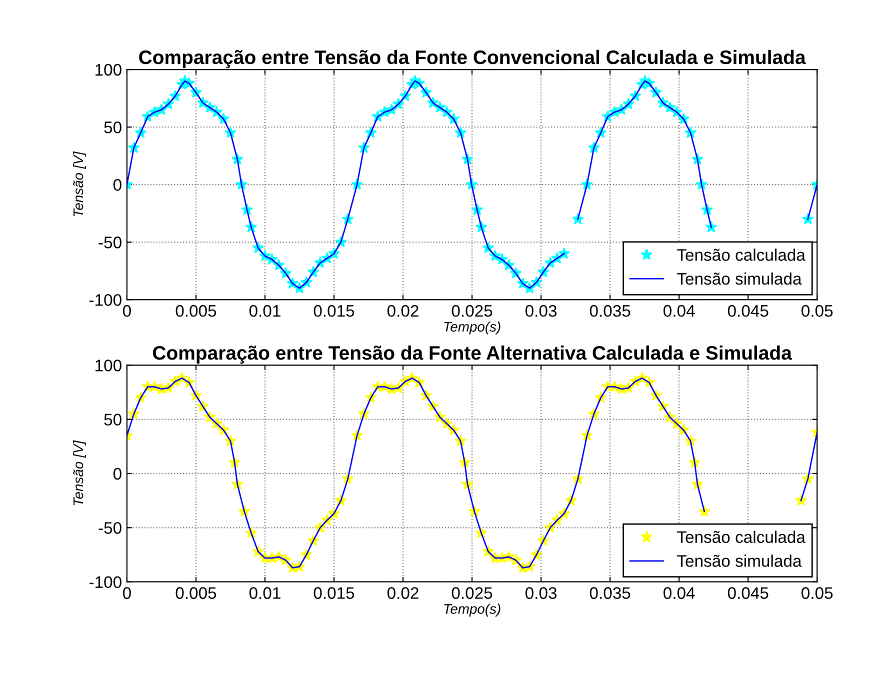 Image resolution: width=894 pixels, height=675 pixels. Describe the element at coordinates (472, 59) in the screenshot. I see `chart-title: Comparação entre Tensão da Fonte Convencional Calculada e Simulada` at that location.